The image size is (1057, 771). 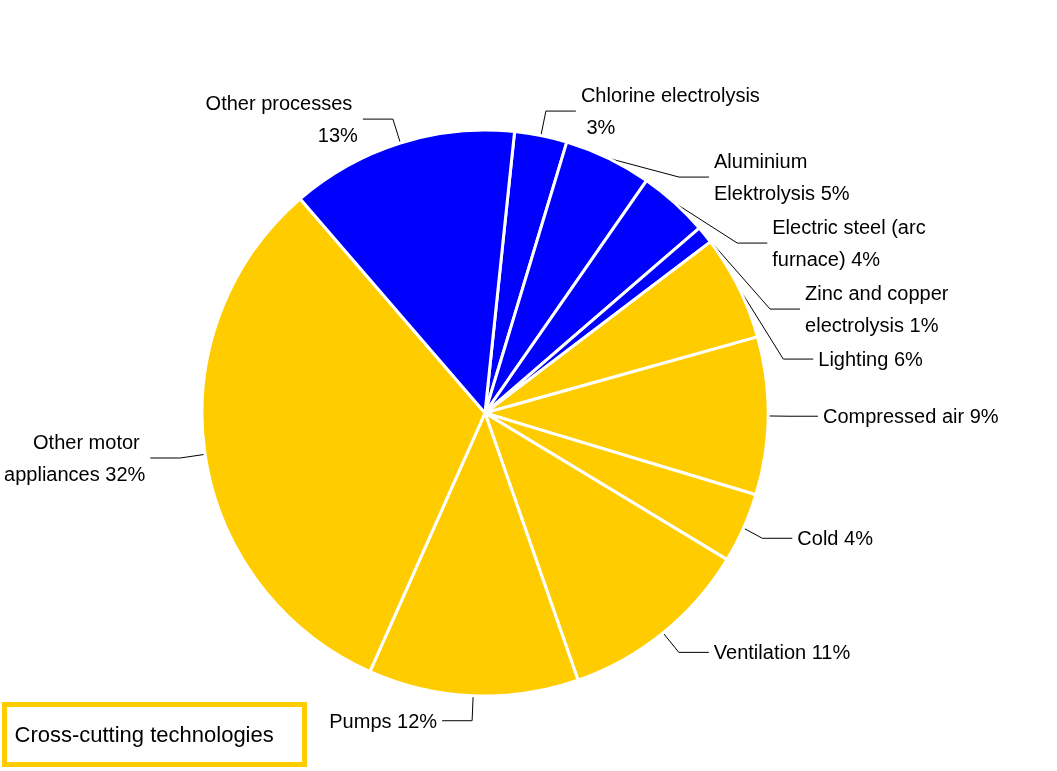 I want to click on text: Cross-cutting technologies, so click(x=144, y=734).